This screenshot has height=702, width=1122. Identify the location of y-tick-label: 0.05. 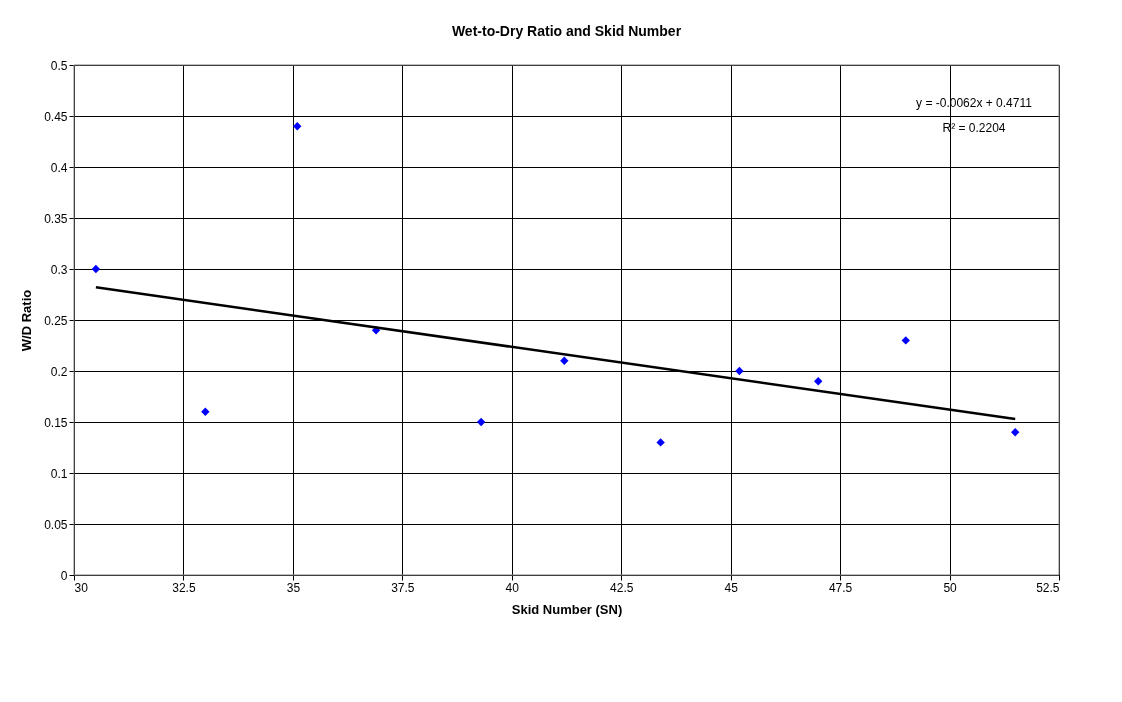
(56, 524).